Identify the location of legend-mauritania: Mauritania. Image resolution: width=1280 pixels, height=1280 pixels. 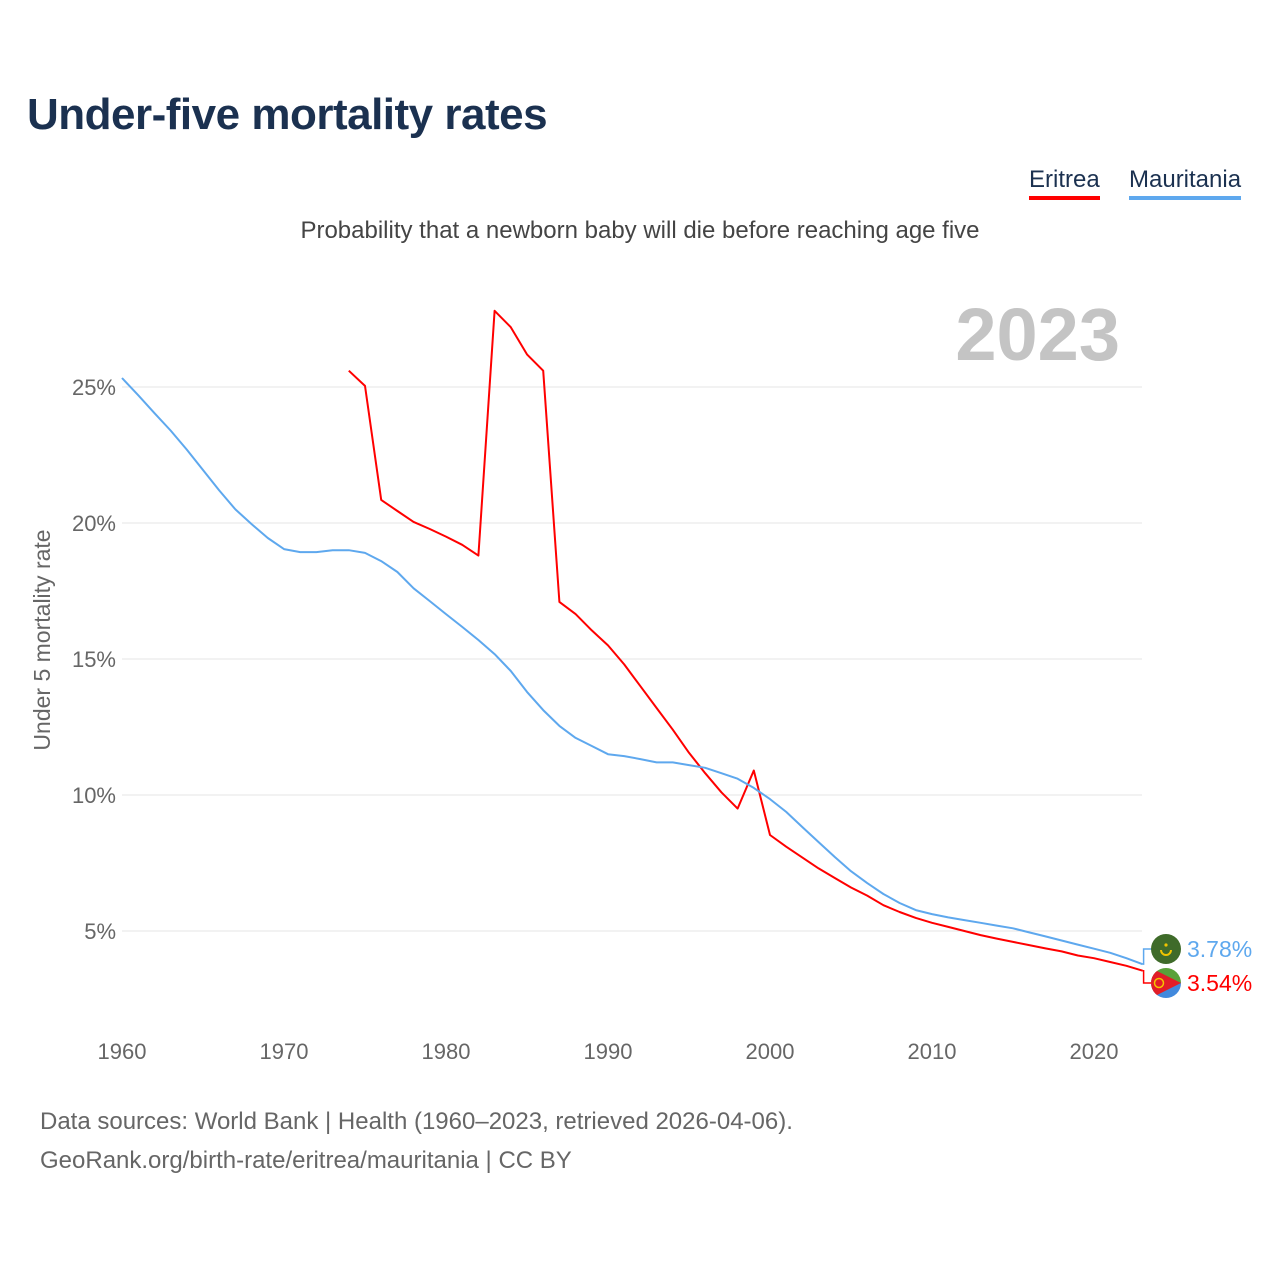
(1185, 183).